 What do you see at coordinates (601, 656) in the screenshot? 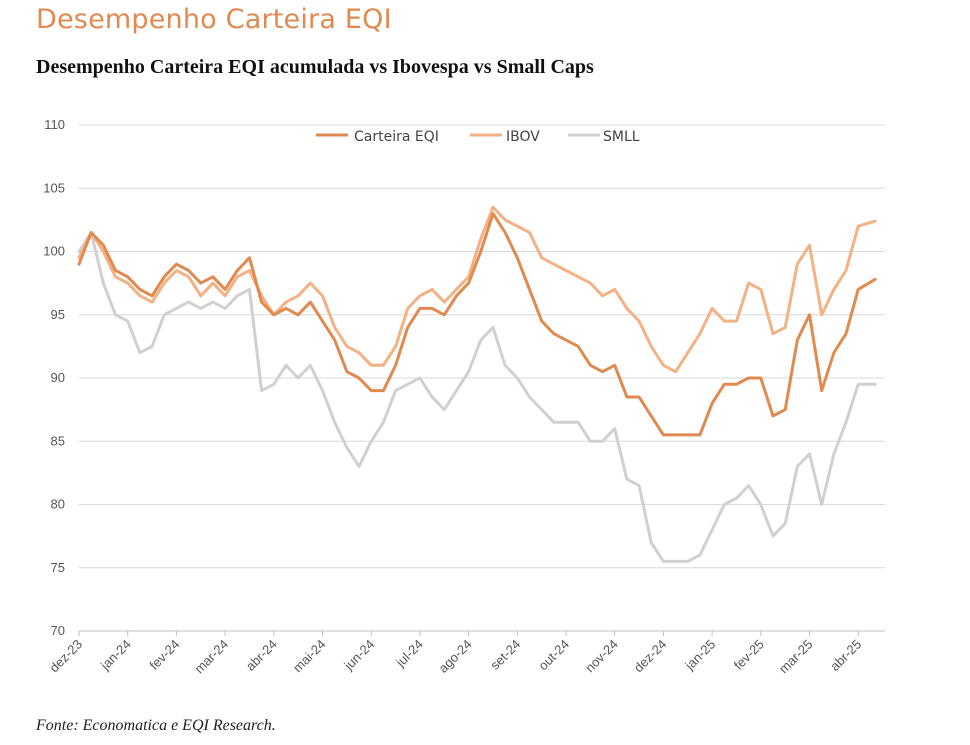
I see `x-tick-label: nov-24` at bounding box center [601, 656].